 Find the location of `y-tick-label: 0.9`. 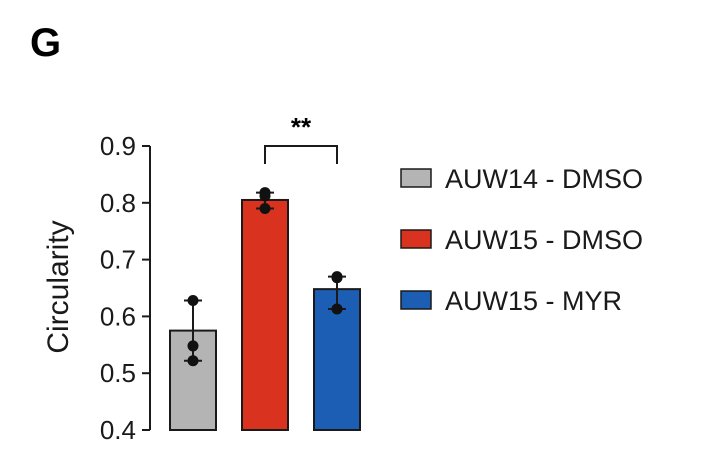

y-tick-label: 0.9 is located at coordinates (118, 146).